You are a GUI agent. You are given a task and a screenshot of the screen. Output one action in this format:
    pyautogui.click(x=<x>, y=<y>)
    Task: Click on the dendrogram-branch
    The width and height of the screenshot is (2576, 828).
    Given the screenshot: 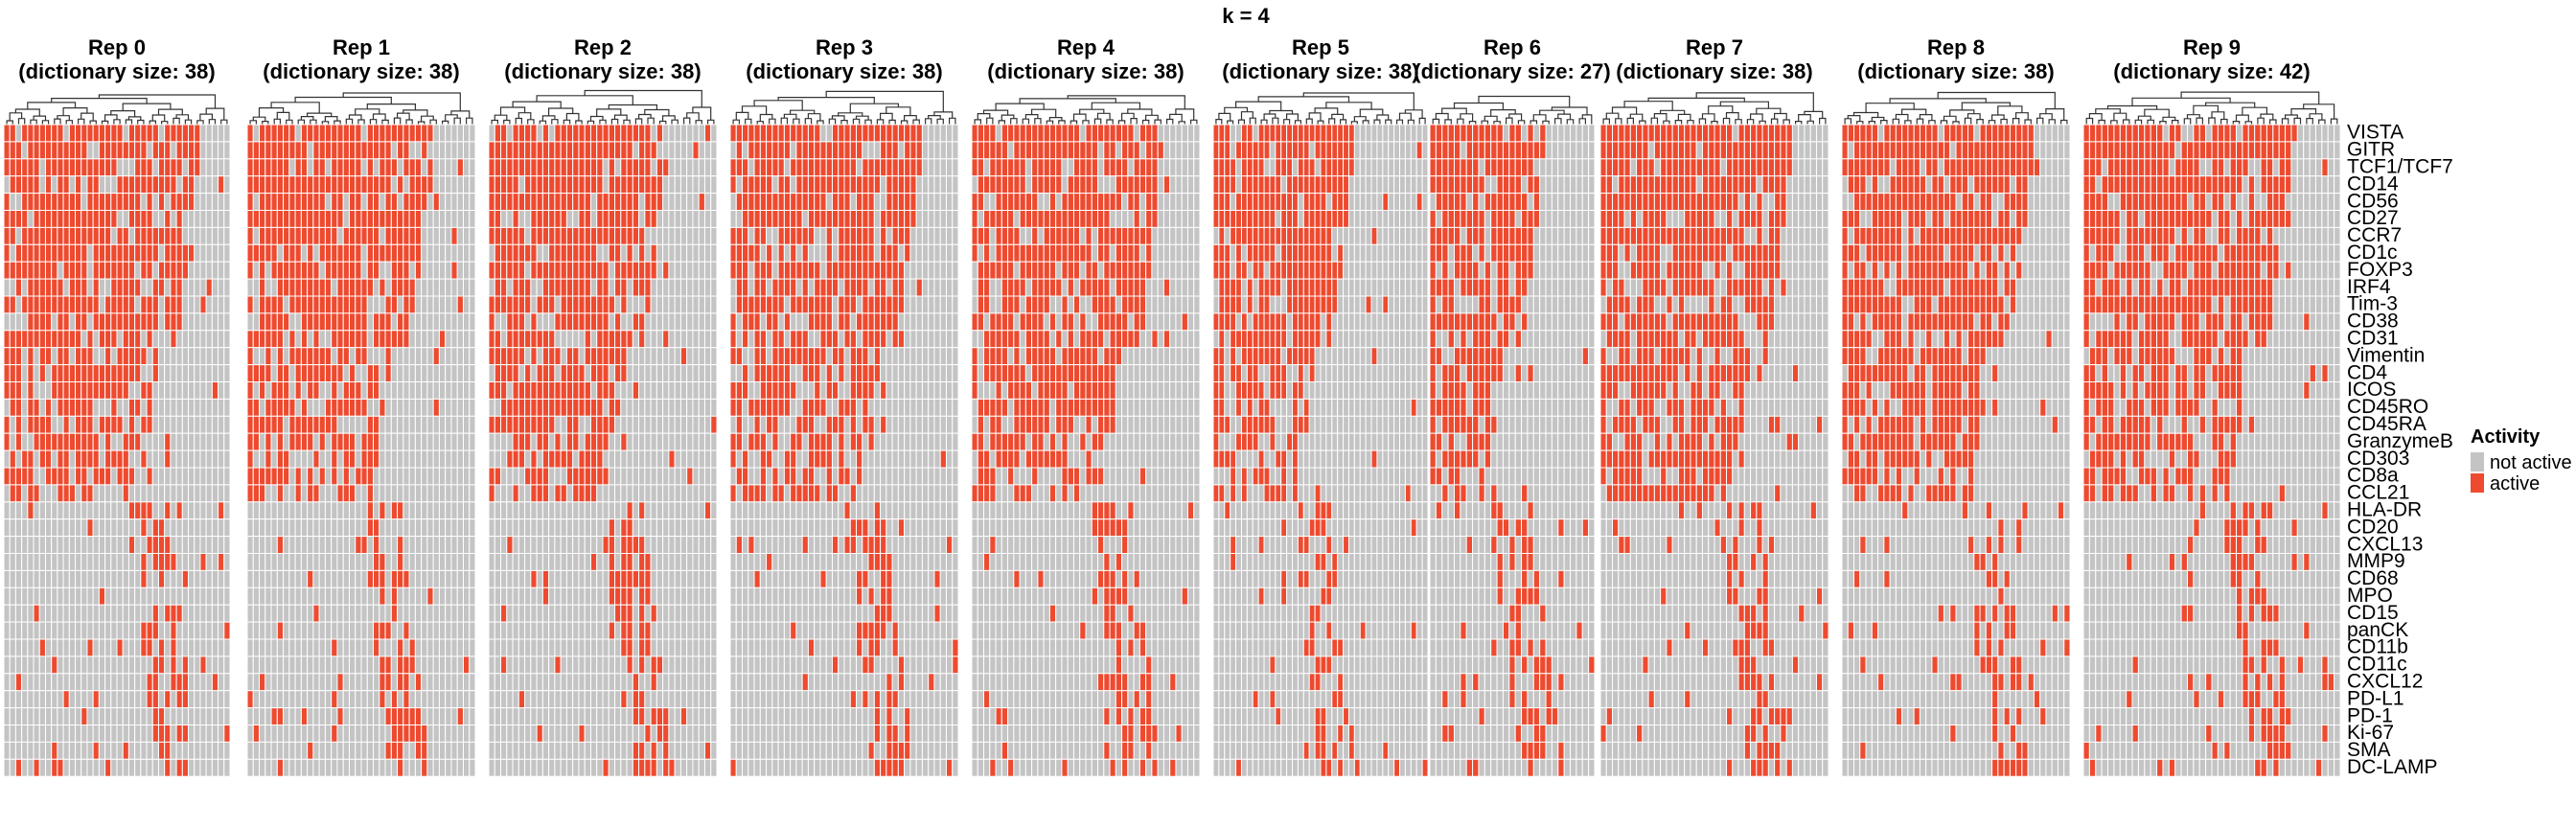 What is the action you would take?
    pyautogui.click(x=93, y=122)
    